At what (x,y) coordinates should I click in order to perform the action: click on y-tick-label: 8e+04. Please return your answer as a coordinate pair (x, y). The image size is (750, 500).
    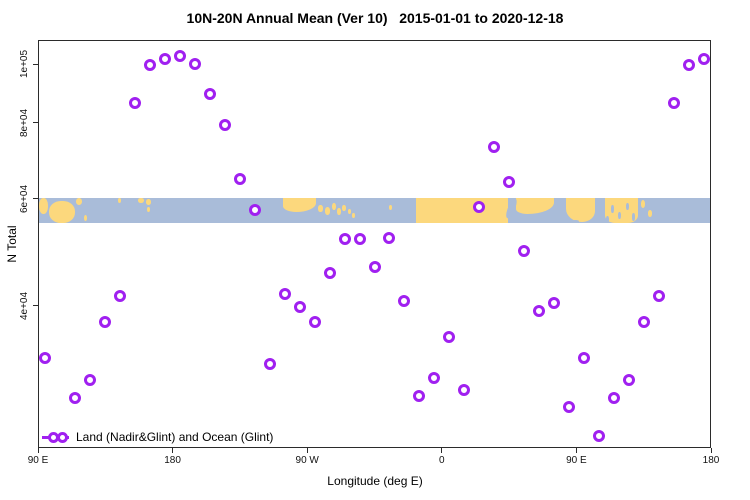
    Looking at the image, I should click on (24, 122).